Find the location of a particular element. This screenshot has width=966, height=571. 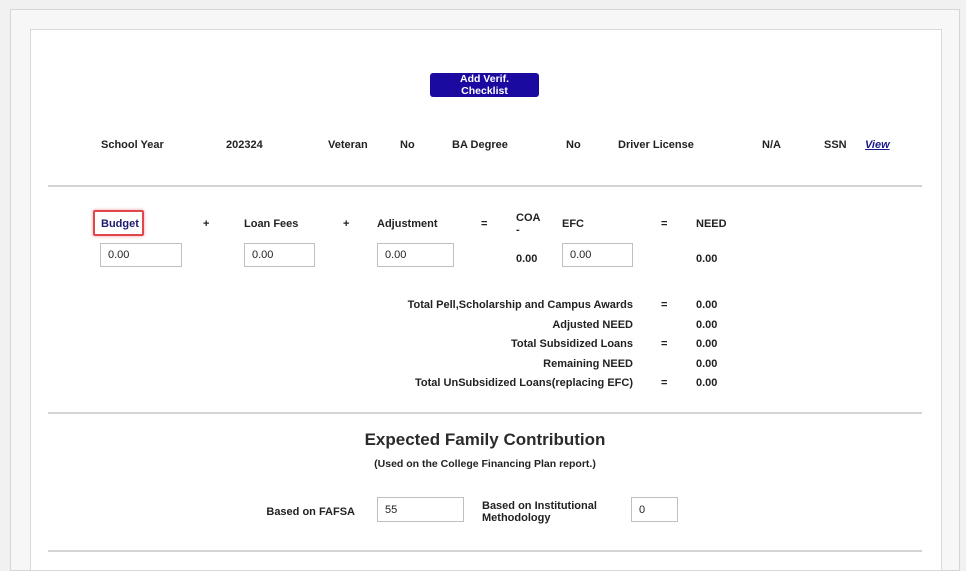

efc-label: EFC is located at coordinates (573, 224).